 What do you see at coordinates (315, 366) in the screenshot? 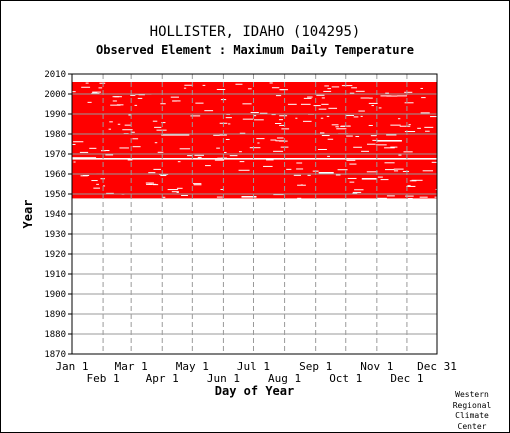
I see `x-tick-label: Sep 1` at bounding box center [315, 366].